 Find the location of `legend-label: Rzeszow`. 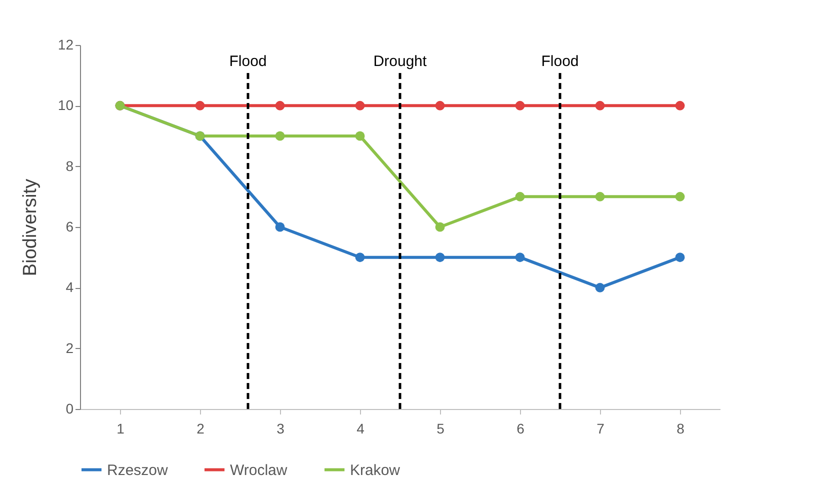

legend-label: Rzeszow is located at coordinates (137, 470).